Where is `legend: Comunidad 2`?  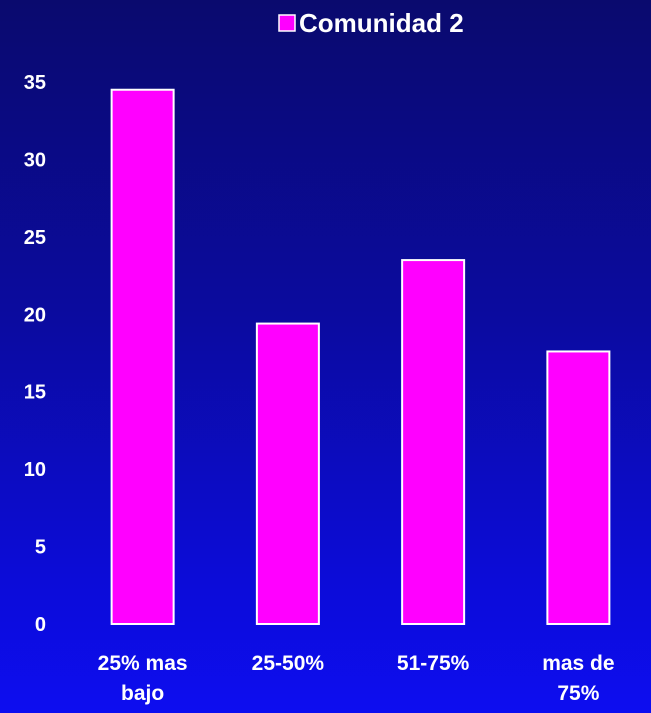
legend: Comunidad 2 is located at coordinates (371, 23).